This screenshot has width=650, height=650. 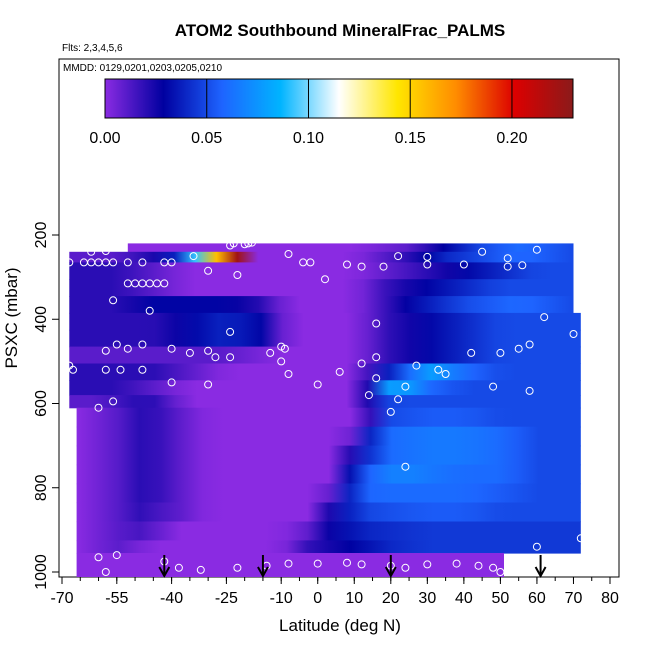 What do you see at coordinates (171, 598) in the screenshot?
I see `x-tick-label: -40` at bounding box center [171, 598].